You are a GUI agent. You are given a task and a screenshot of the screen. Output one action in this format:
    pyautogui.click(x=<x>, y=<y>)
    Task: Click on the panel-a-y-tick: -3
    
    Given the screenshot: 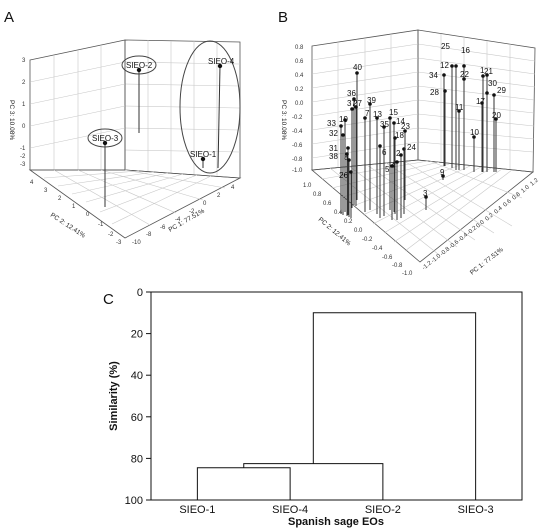 What is the action you would take?
    pyautogui.click(x=119, y=243)
    